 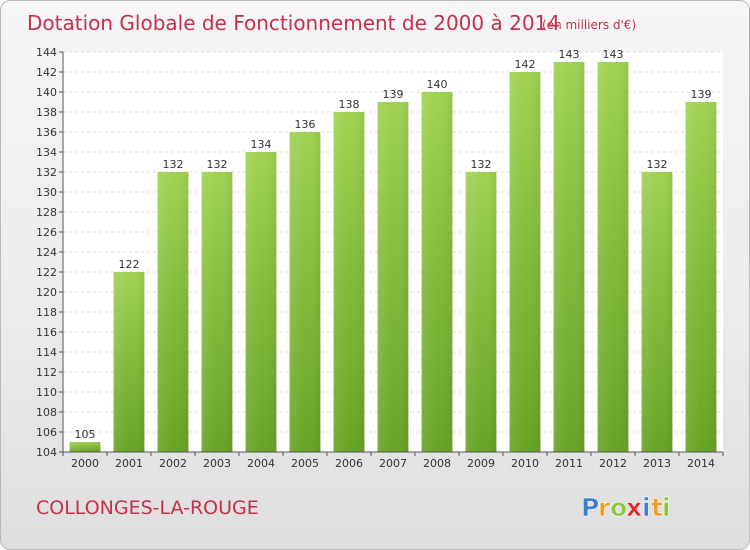 I want to click on x-tick-label: 2000, so click(x=85, y=463).